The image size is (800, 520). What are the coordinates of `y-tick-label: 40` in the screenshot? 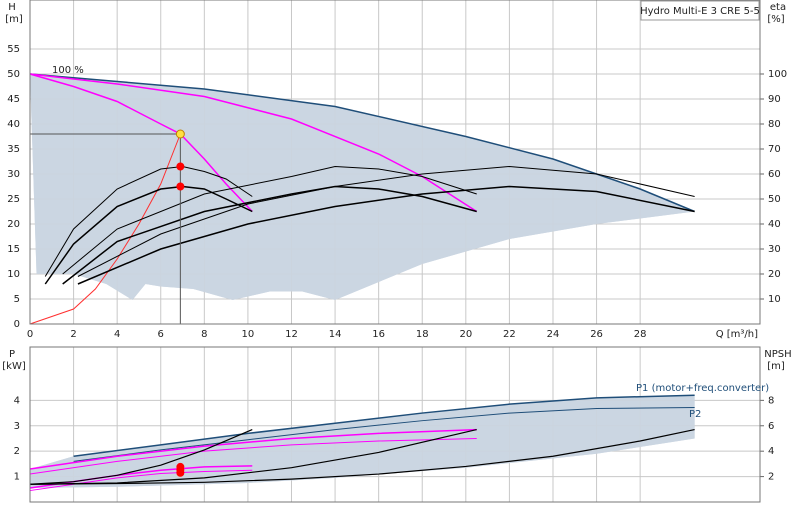 It's located at (13, 124).